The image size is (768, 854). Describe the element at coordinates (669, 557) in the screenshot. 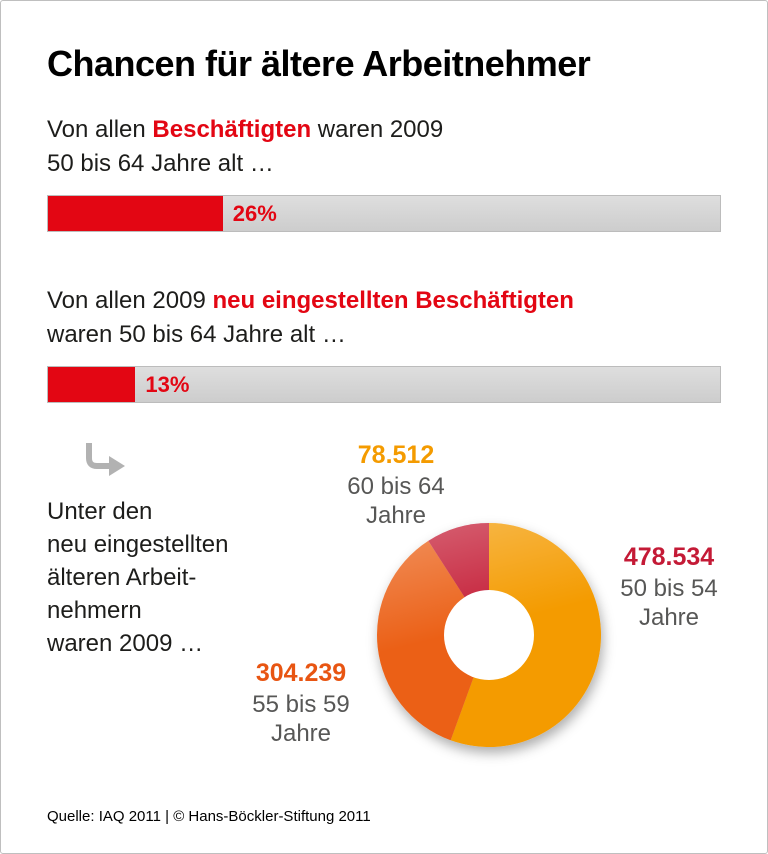

I see `donut-value-50-54: 478.534` at that location.